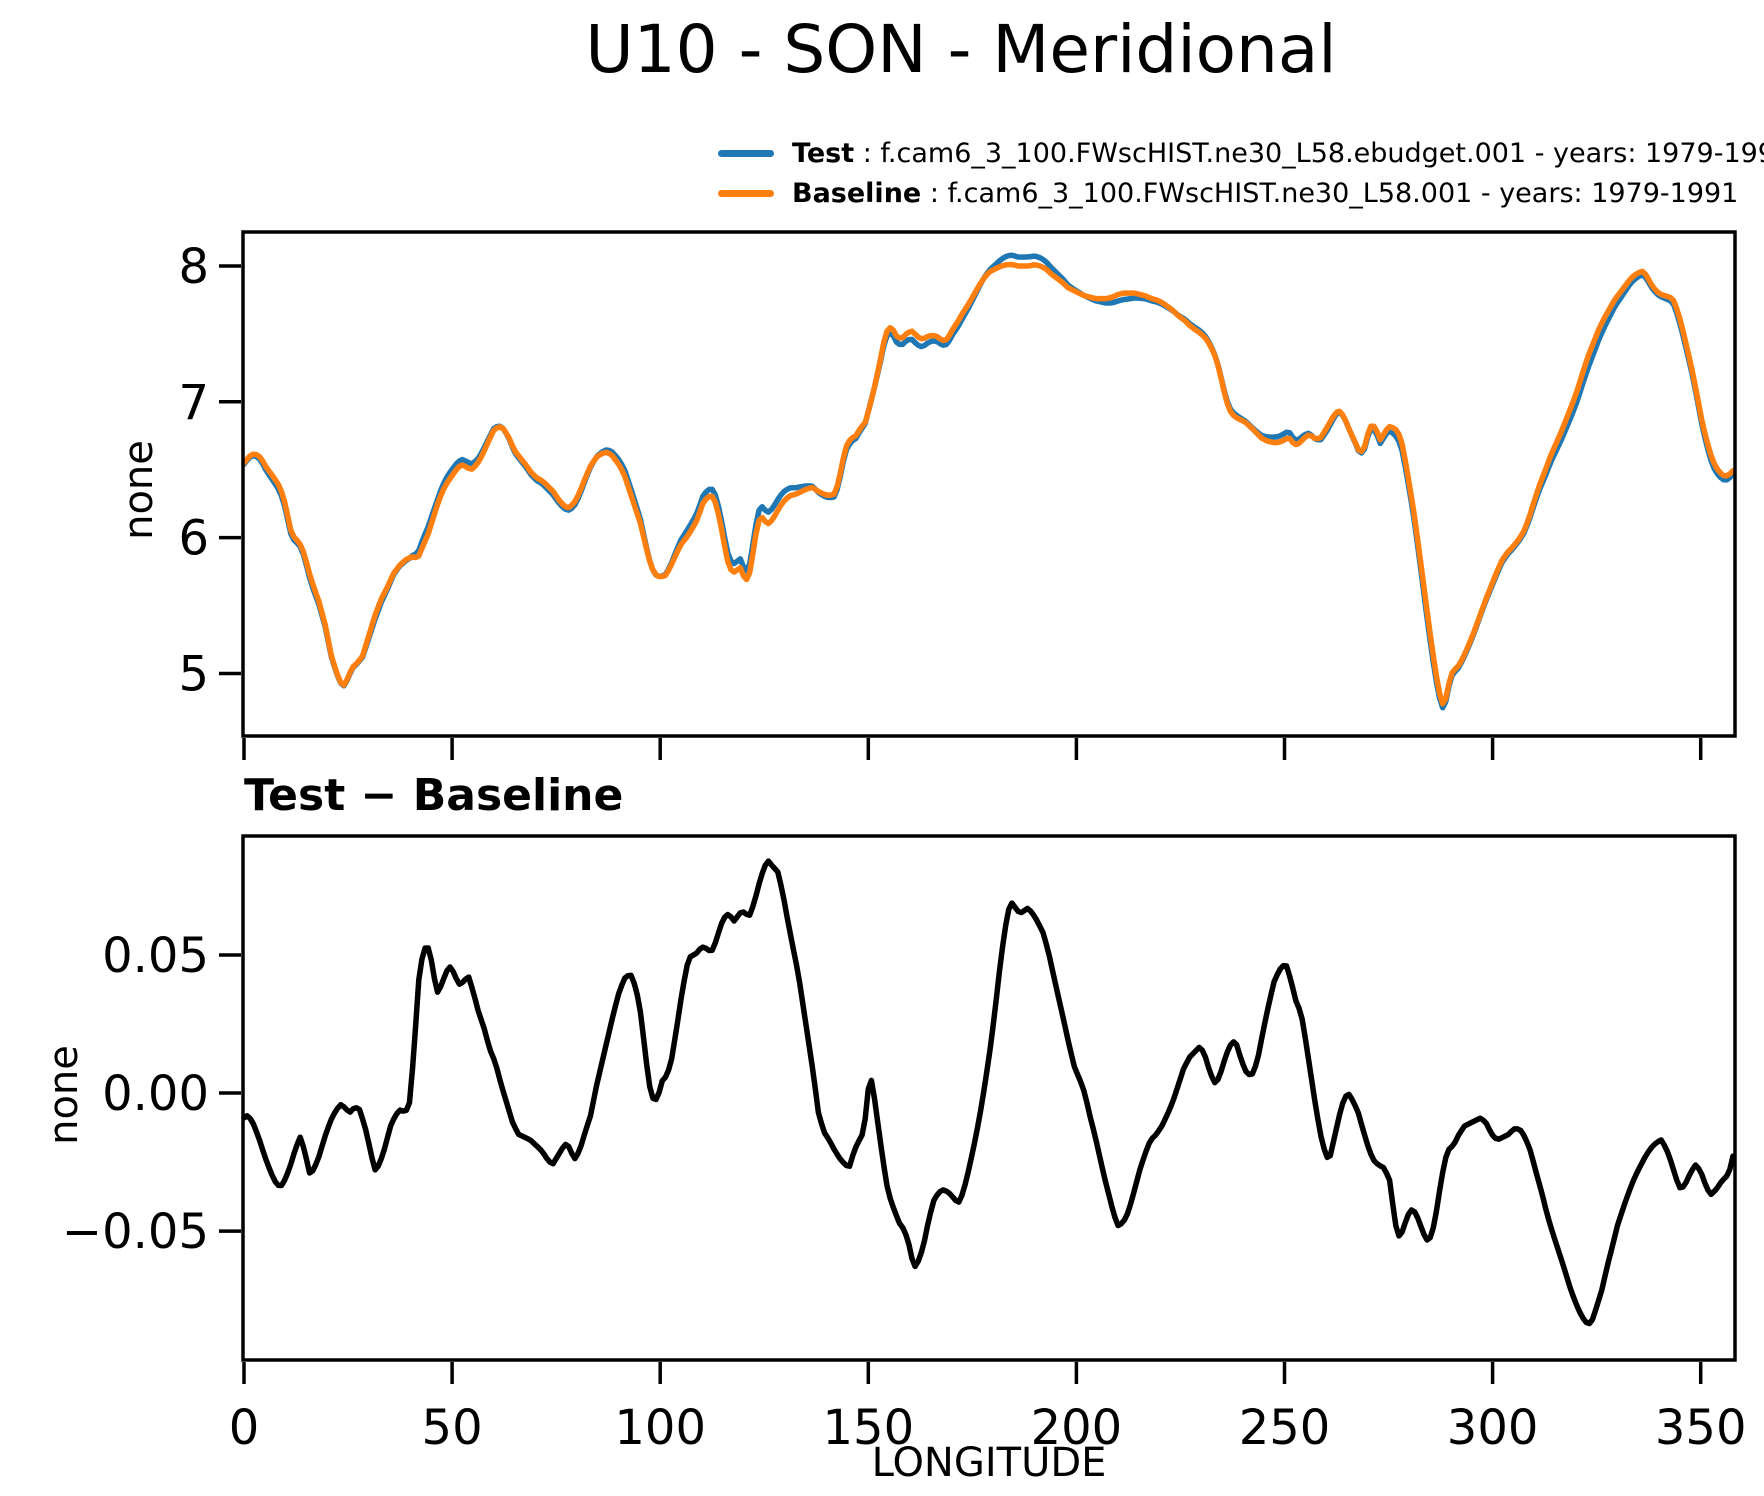 The image size is (1764, 1496). Describe the element at coordinates (660, 1428) in the screenshot. I see `x-tick-label: 100` at that location.